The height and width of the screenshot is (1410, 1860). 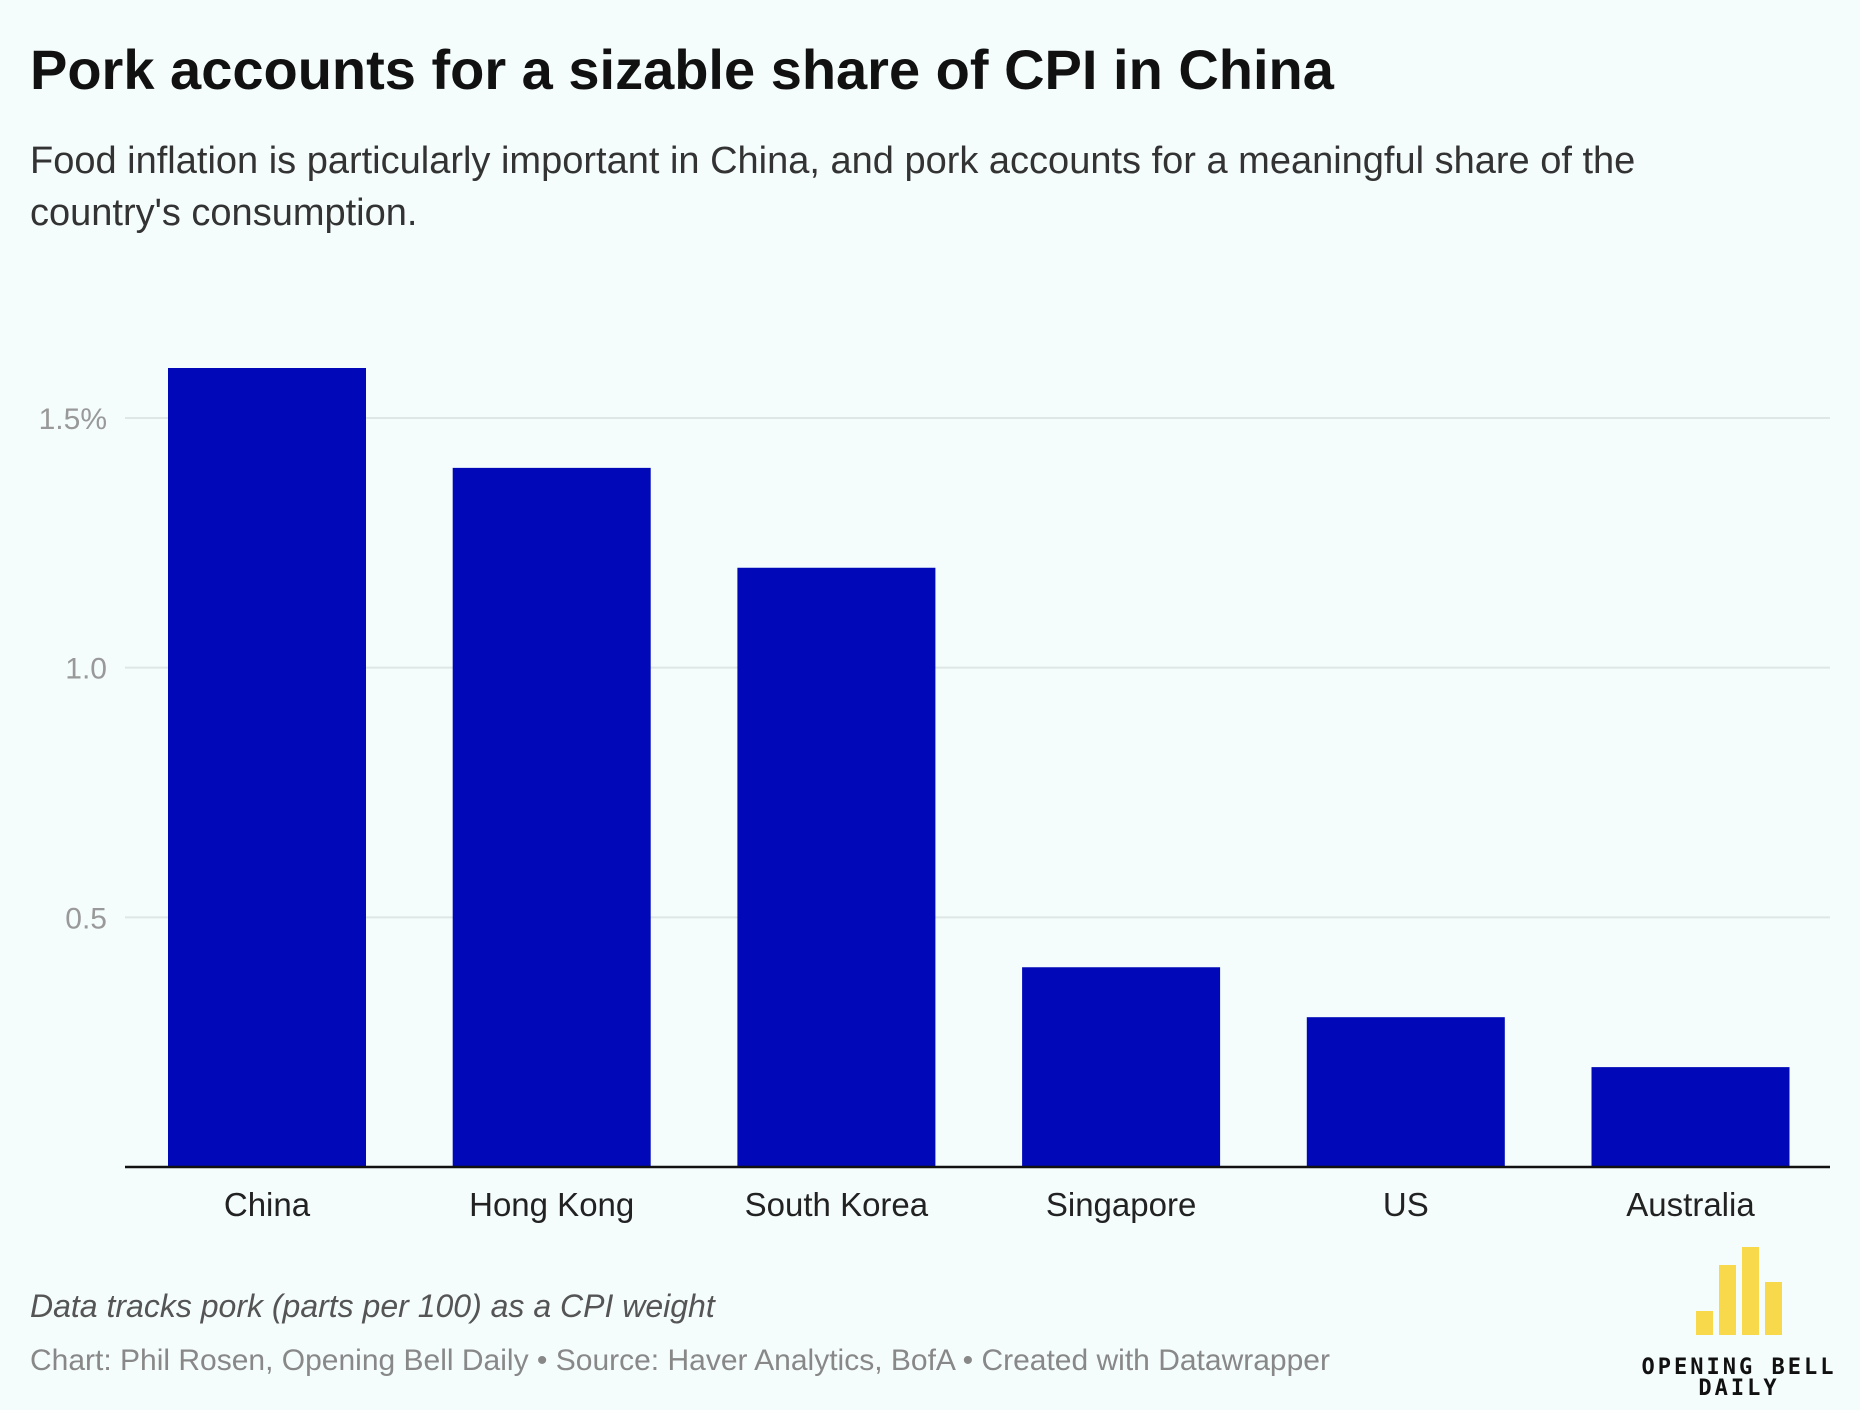 What do you see at coordinates (1739, 1291) in the screenshot?
I see `logo-icon` at bounding box center [1739, 1291].